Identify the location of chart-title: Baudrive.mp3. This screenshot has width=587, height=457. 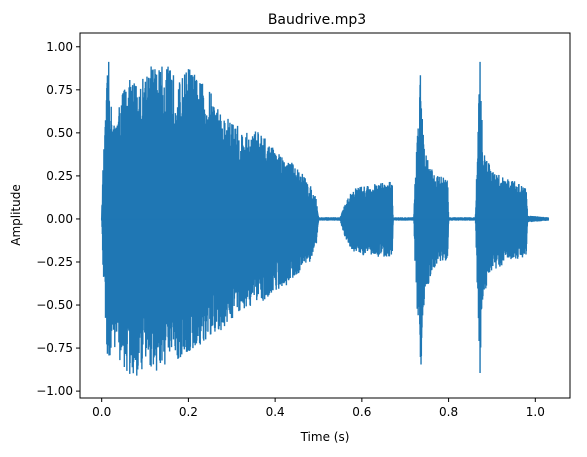
(317, 20).